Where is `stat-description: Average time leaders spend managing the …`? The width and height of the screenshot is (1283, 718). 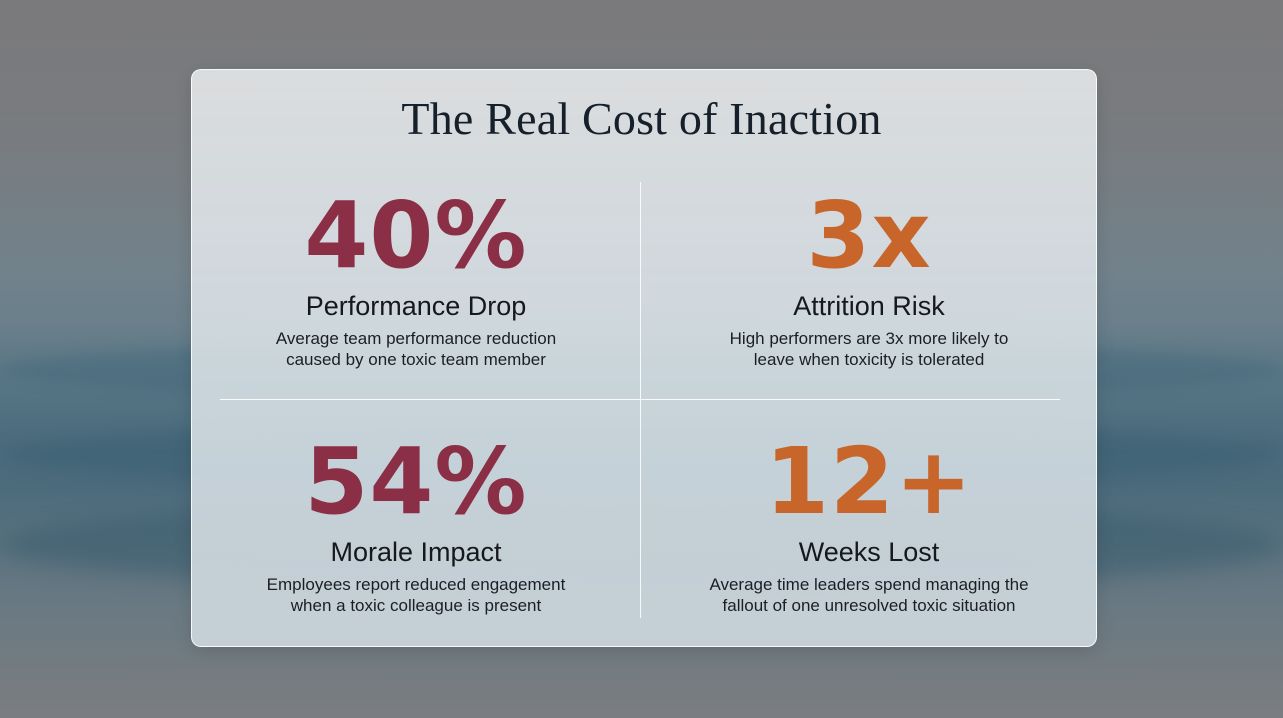
stat-description: Average time leaders spend managing the … is located at coordinates (869, 595).